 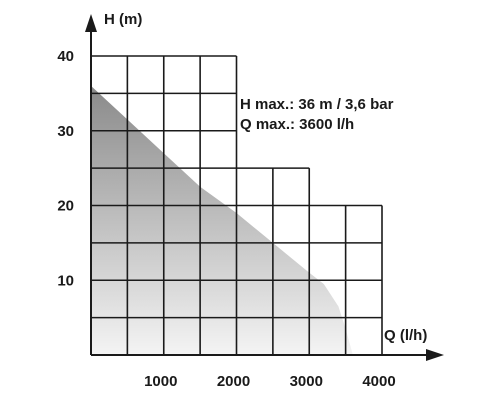 What do you see at coordinates (297, 124) in the screenshot?
I see `annotation-q-max: Q max.: 3600 l/h` at bounding box center [297, 124].